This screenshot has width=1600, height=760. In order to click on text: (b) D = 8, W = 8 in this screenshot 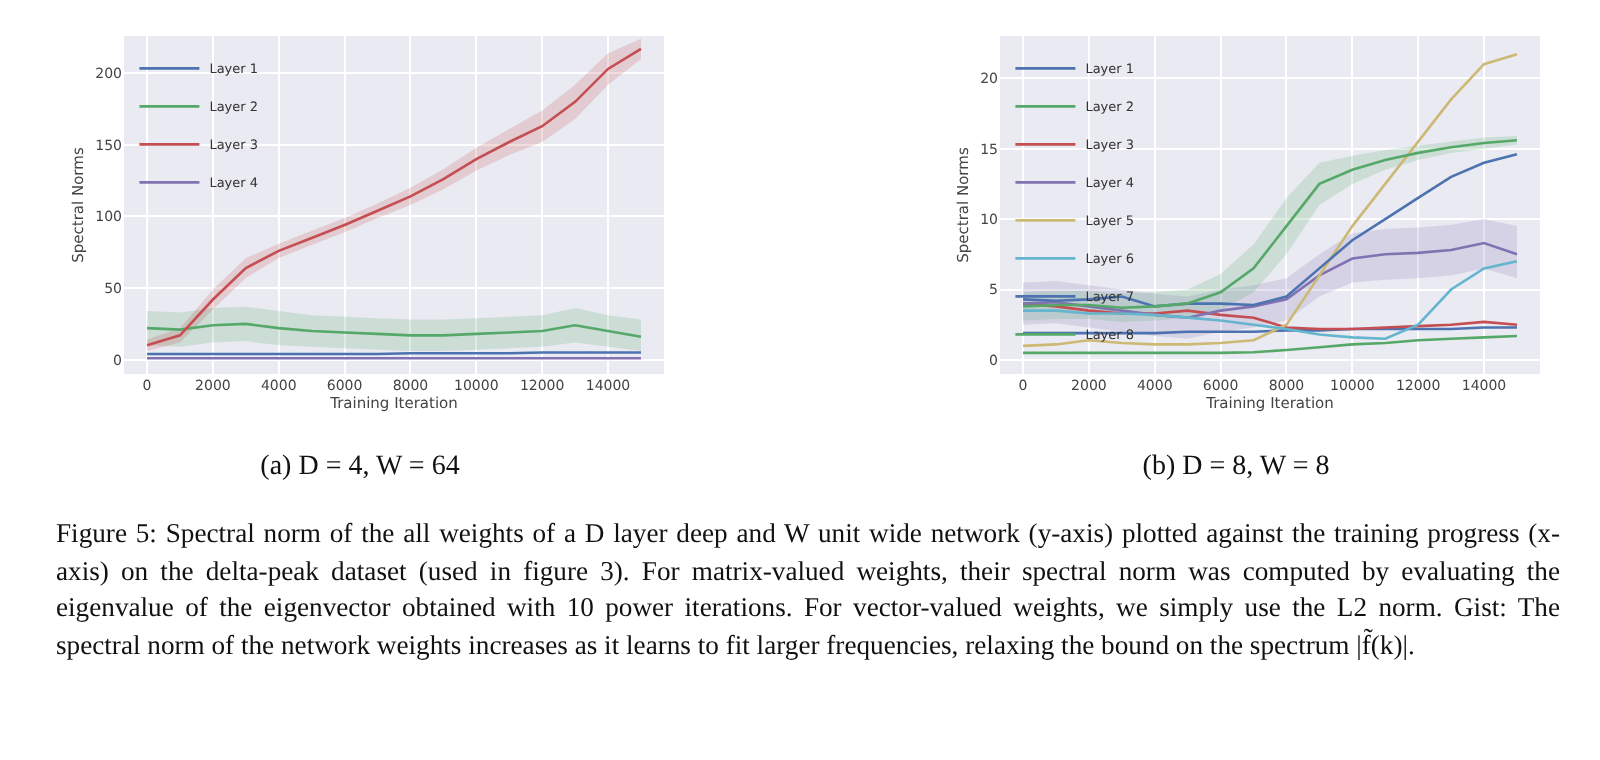, I will do `click(1236, 468)`.